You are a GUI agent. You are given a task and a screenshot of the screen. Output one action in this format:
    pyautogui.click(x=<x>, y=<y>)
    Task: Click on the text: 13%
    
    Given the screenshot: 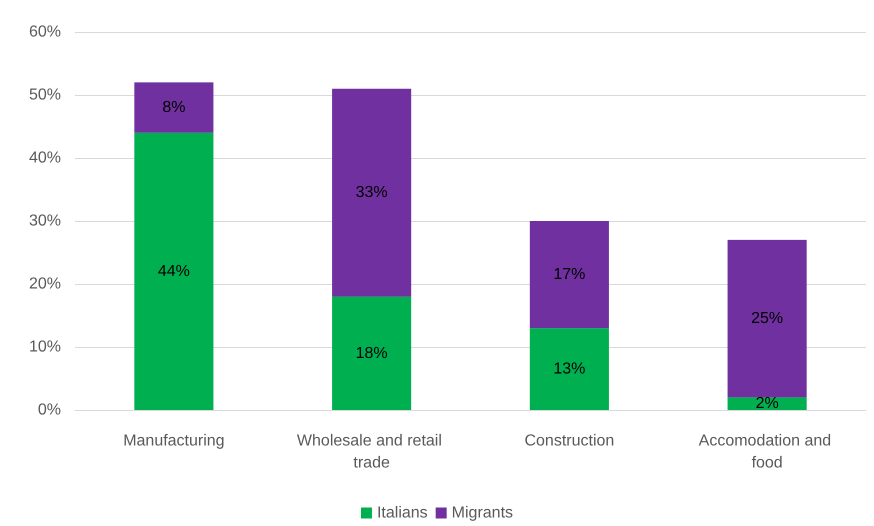 What is the action you would take?
    pyautogui.click(x=569, y=369)
    